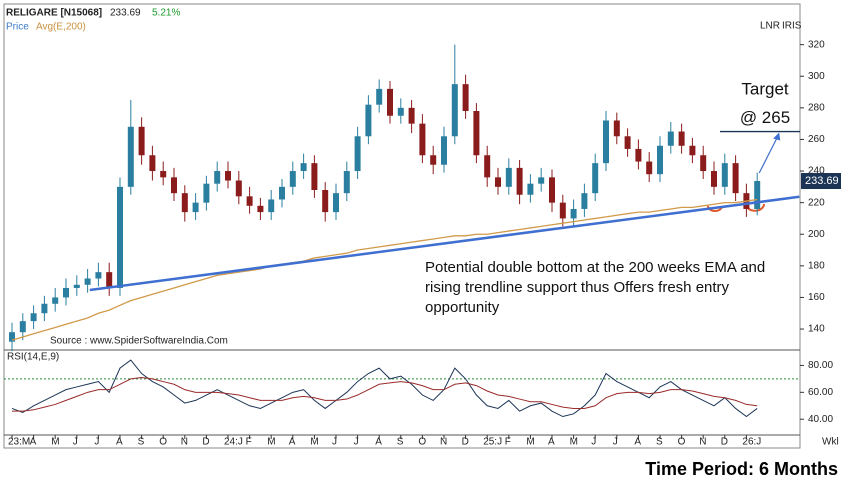 Image resolution: width=848 pixels, height=487 pixels. Describe the element at coordinates (702, 442) in the screenshot. I see `x-tick-label: N` at that location.